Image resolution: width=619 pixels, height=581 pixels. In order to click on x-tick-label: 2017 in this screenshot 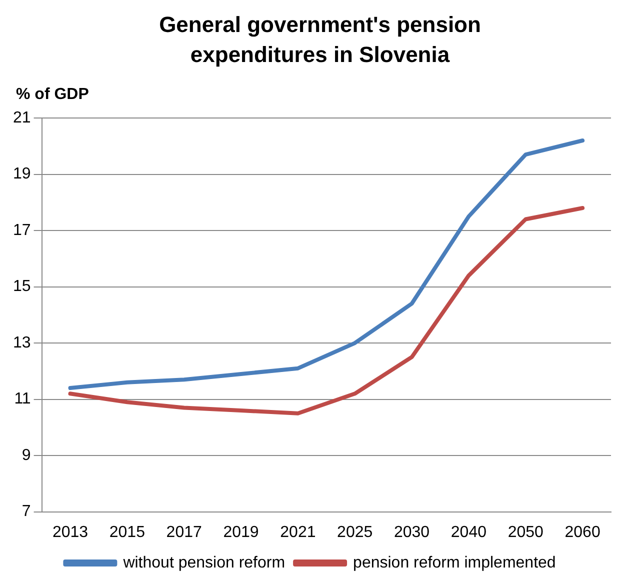, I will do `click(184, 532)`.